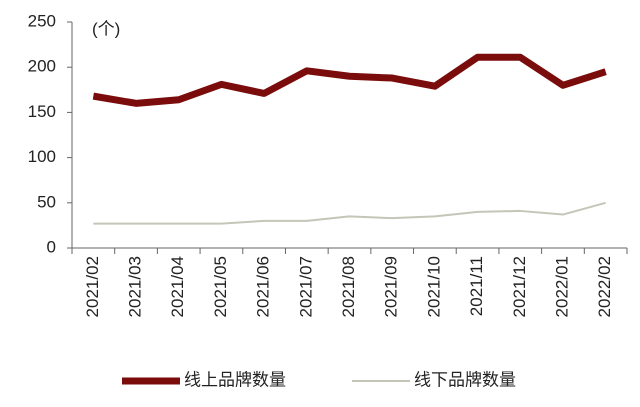 The width and height of the screenshot is (640, 407). Describe the element at coordinates (391, 286) in the screenshot. I see `x-tick-label: 2021/09` at that location.